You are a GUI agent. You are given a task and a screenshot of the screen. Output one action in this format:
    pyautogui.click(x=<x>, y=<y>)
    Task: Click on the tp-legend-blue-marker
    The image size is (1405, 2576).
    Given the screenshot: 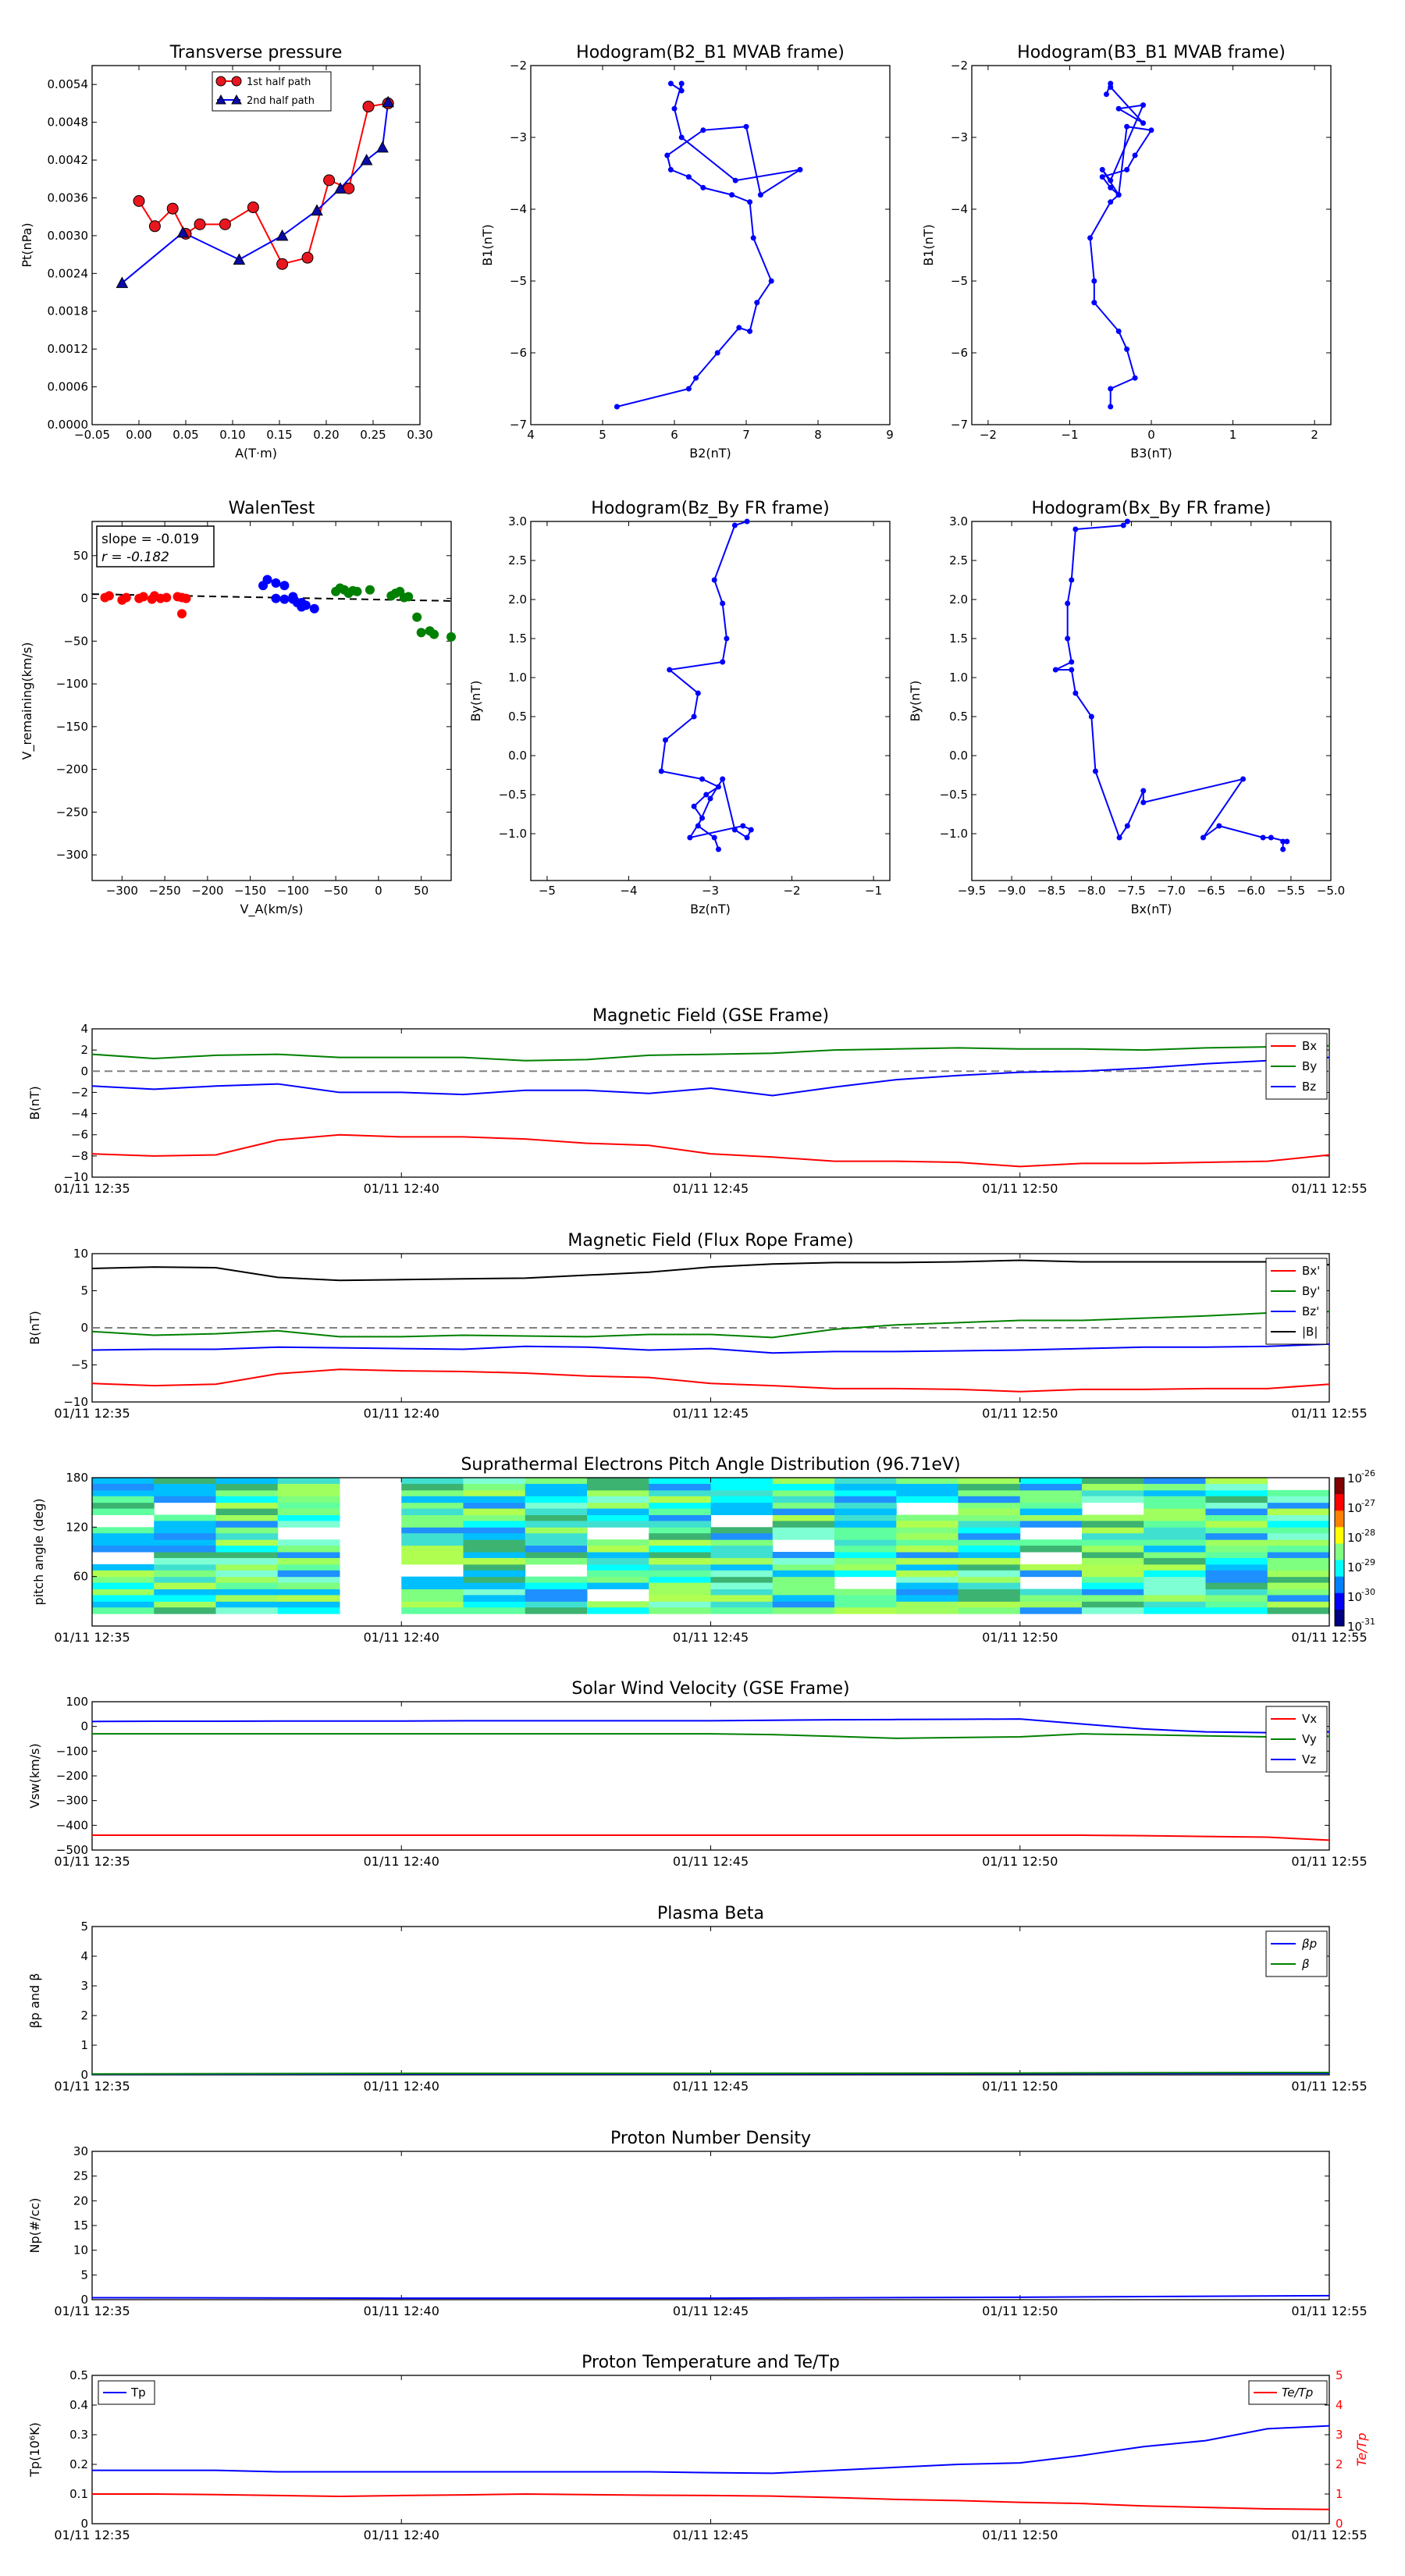 What is the action you would take?
    pyautogui.click(x=221, y=99)
    